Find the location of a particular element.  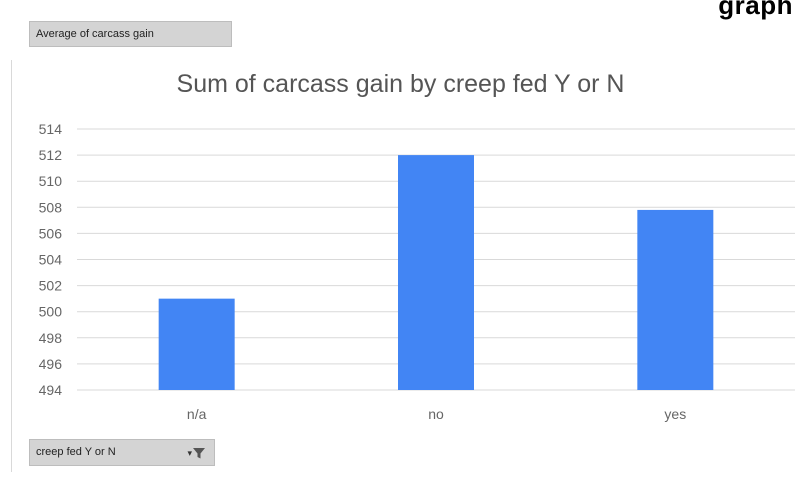

header-fragment: graph is located at coordinates (755, 10).